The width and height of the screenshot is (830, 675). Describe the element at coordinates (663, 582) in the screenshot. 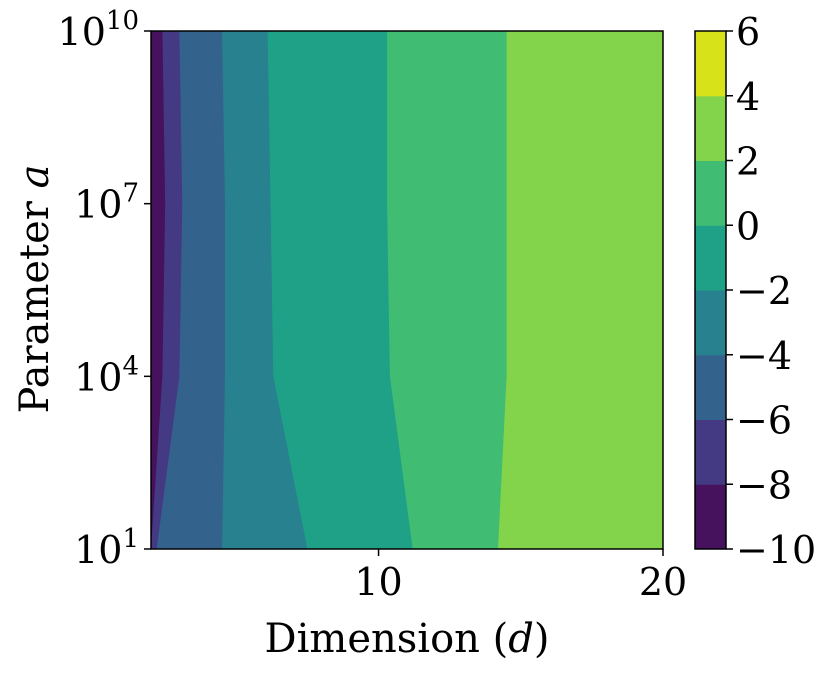

I see `x-tick-label: 20` at that location.